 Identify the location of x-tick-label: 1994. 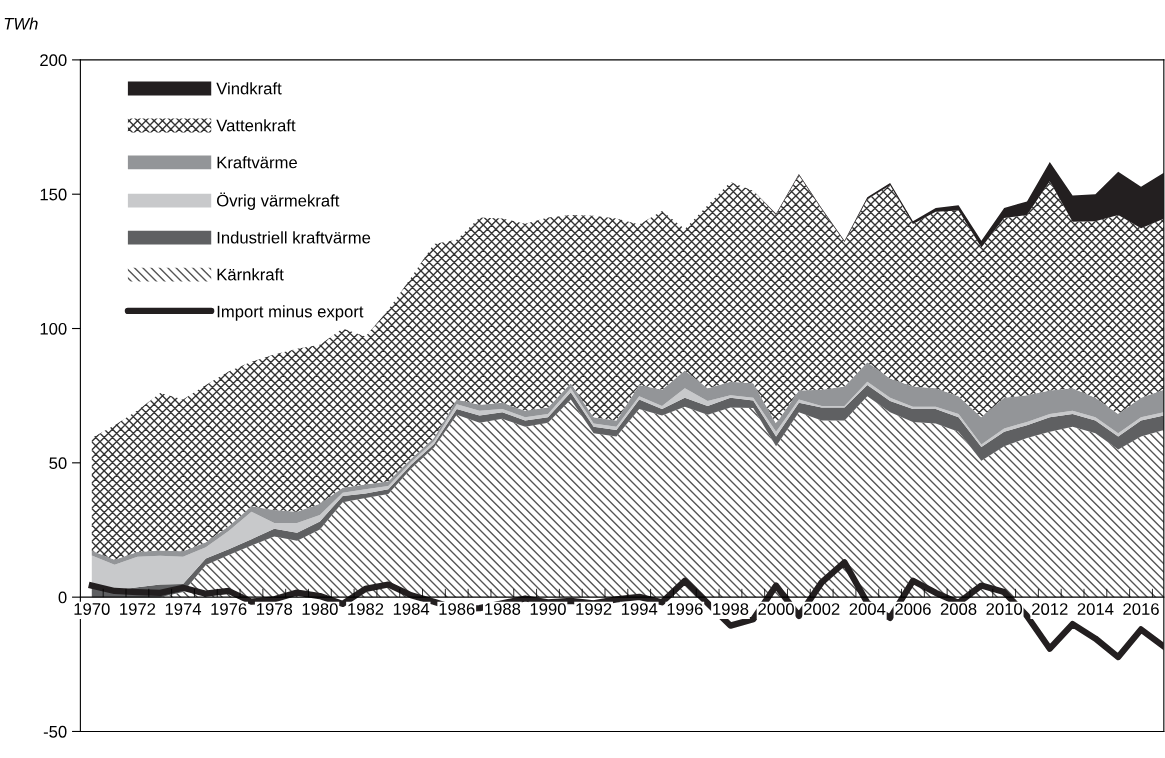
(639, 609).